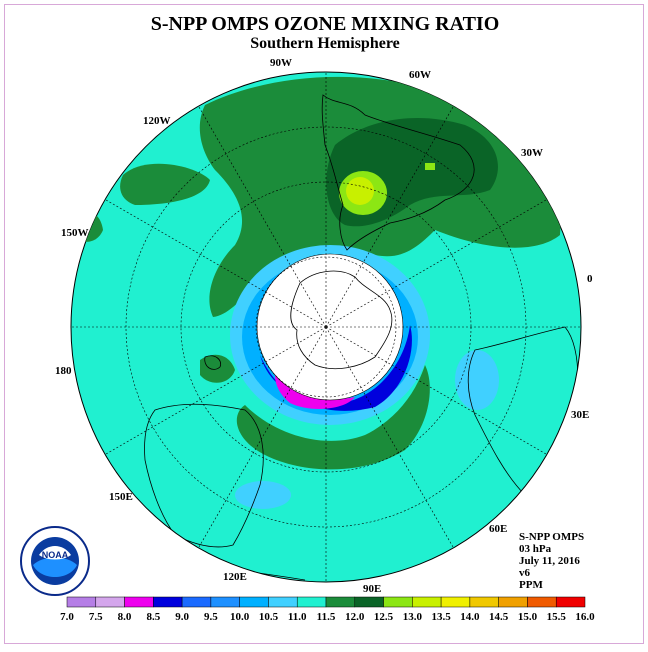  I want to click on info-units: PPM, so click(531, 585).